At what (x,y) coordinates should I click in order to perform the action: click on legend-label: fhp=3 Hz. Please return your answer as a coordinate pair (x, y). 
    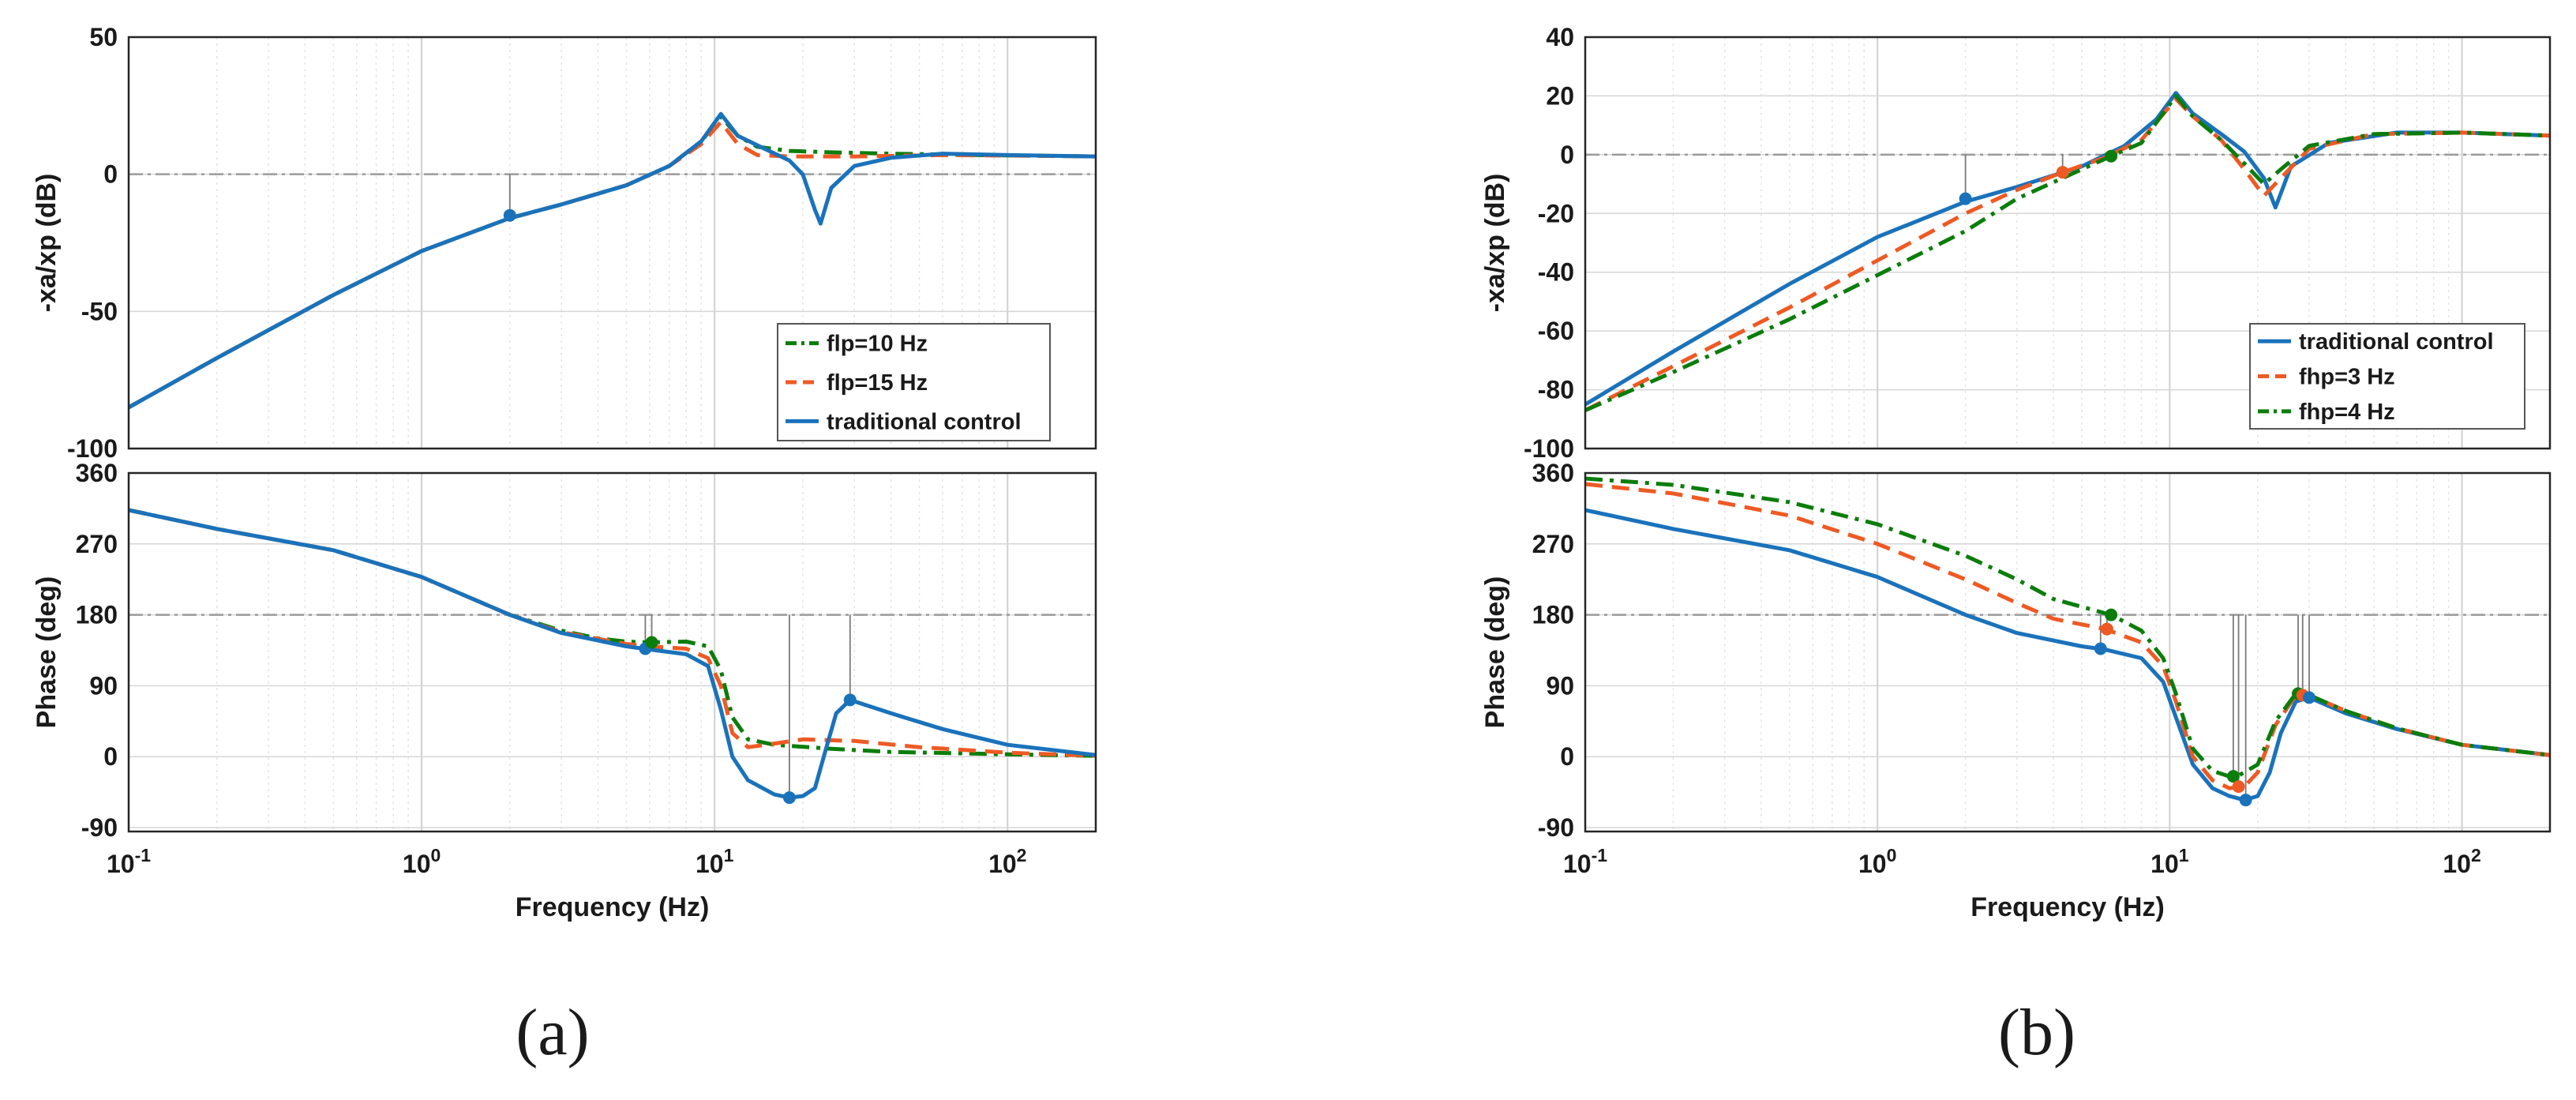
    Looking at the image, I should click on (2347, 377).